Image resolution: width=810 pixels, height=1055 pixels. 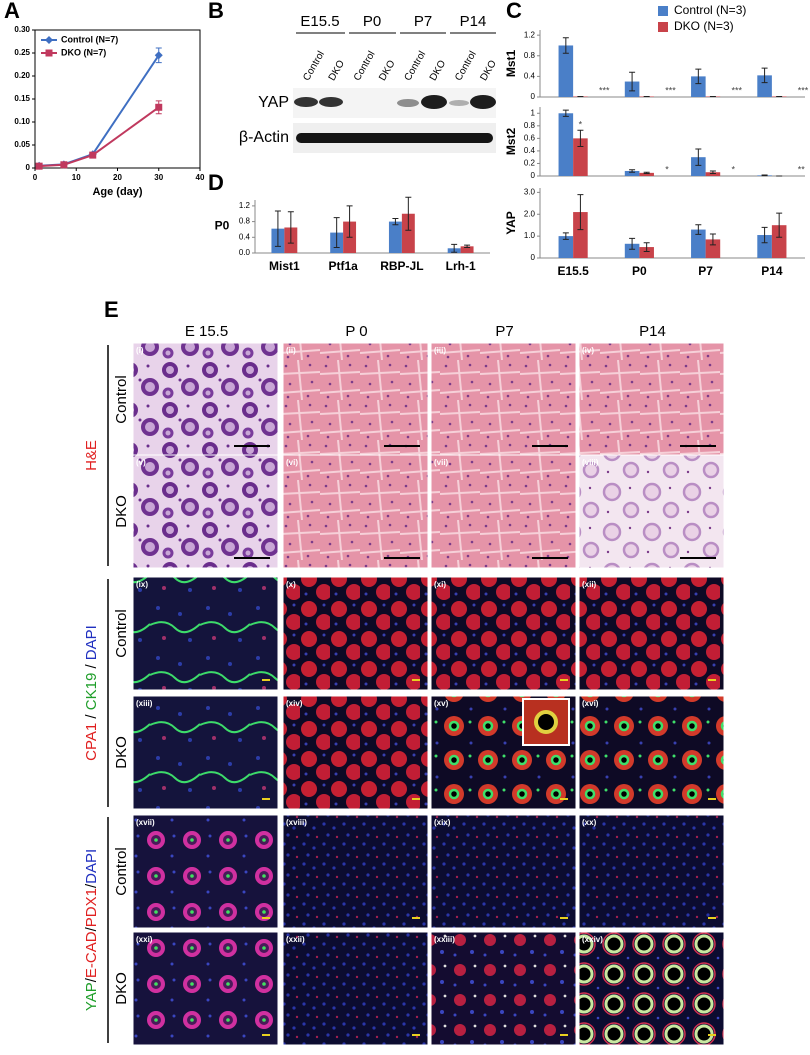 What do you see at coordinates (440, 584) in the screenshot?
I see `tile-label: (xi)` at bounding box center [440, 584].